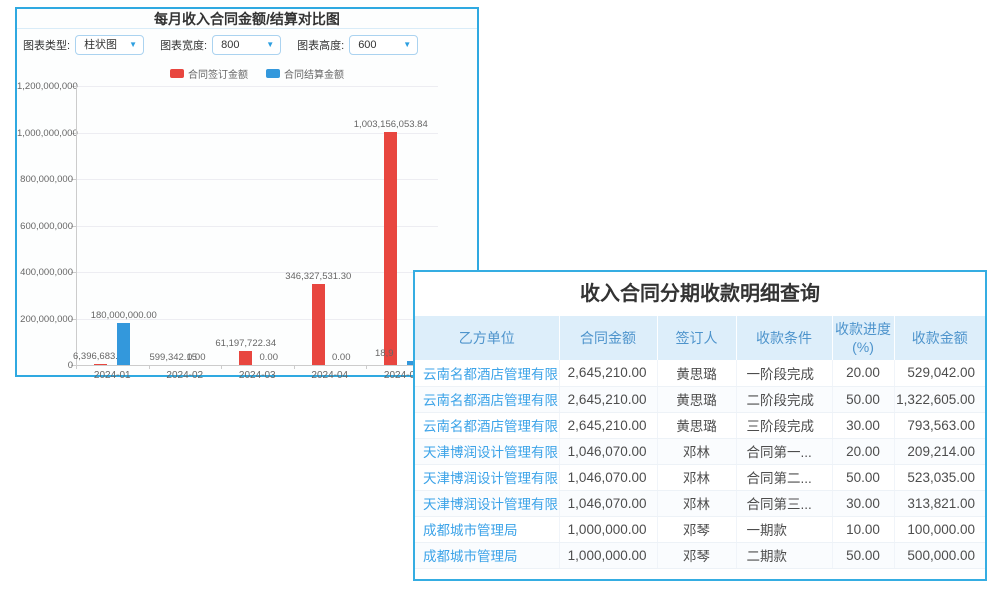  I want to click on bar-value-label: 346,327,531.30, so click(318, 276).